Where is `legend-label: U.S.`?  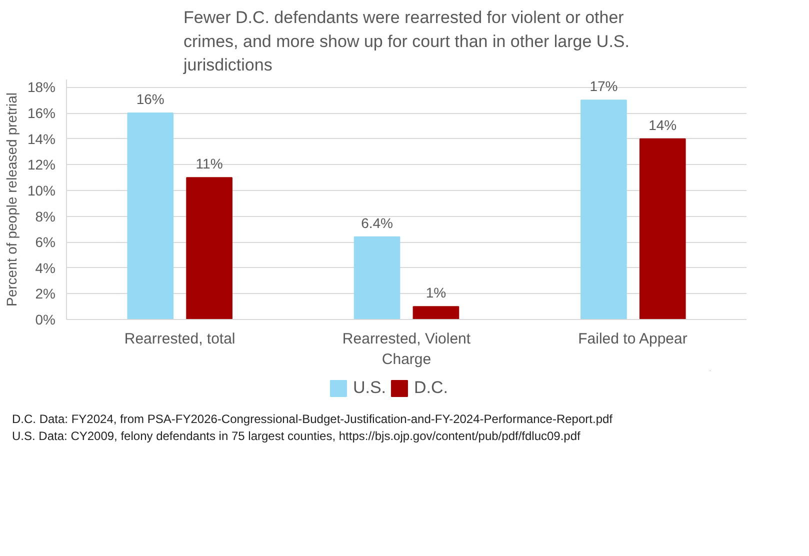
legend-label: U.S. is located at coordinates (369, 388).